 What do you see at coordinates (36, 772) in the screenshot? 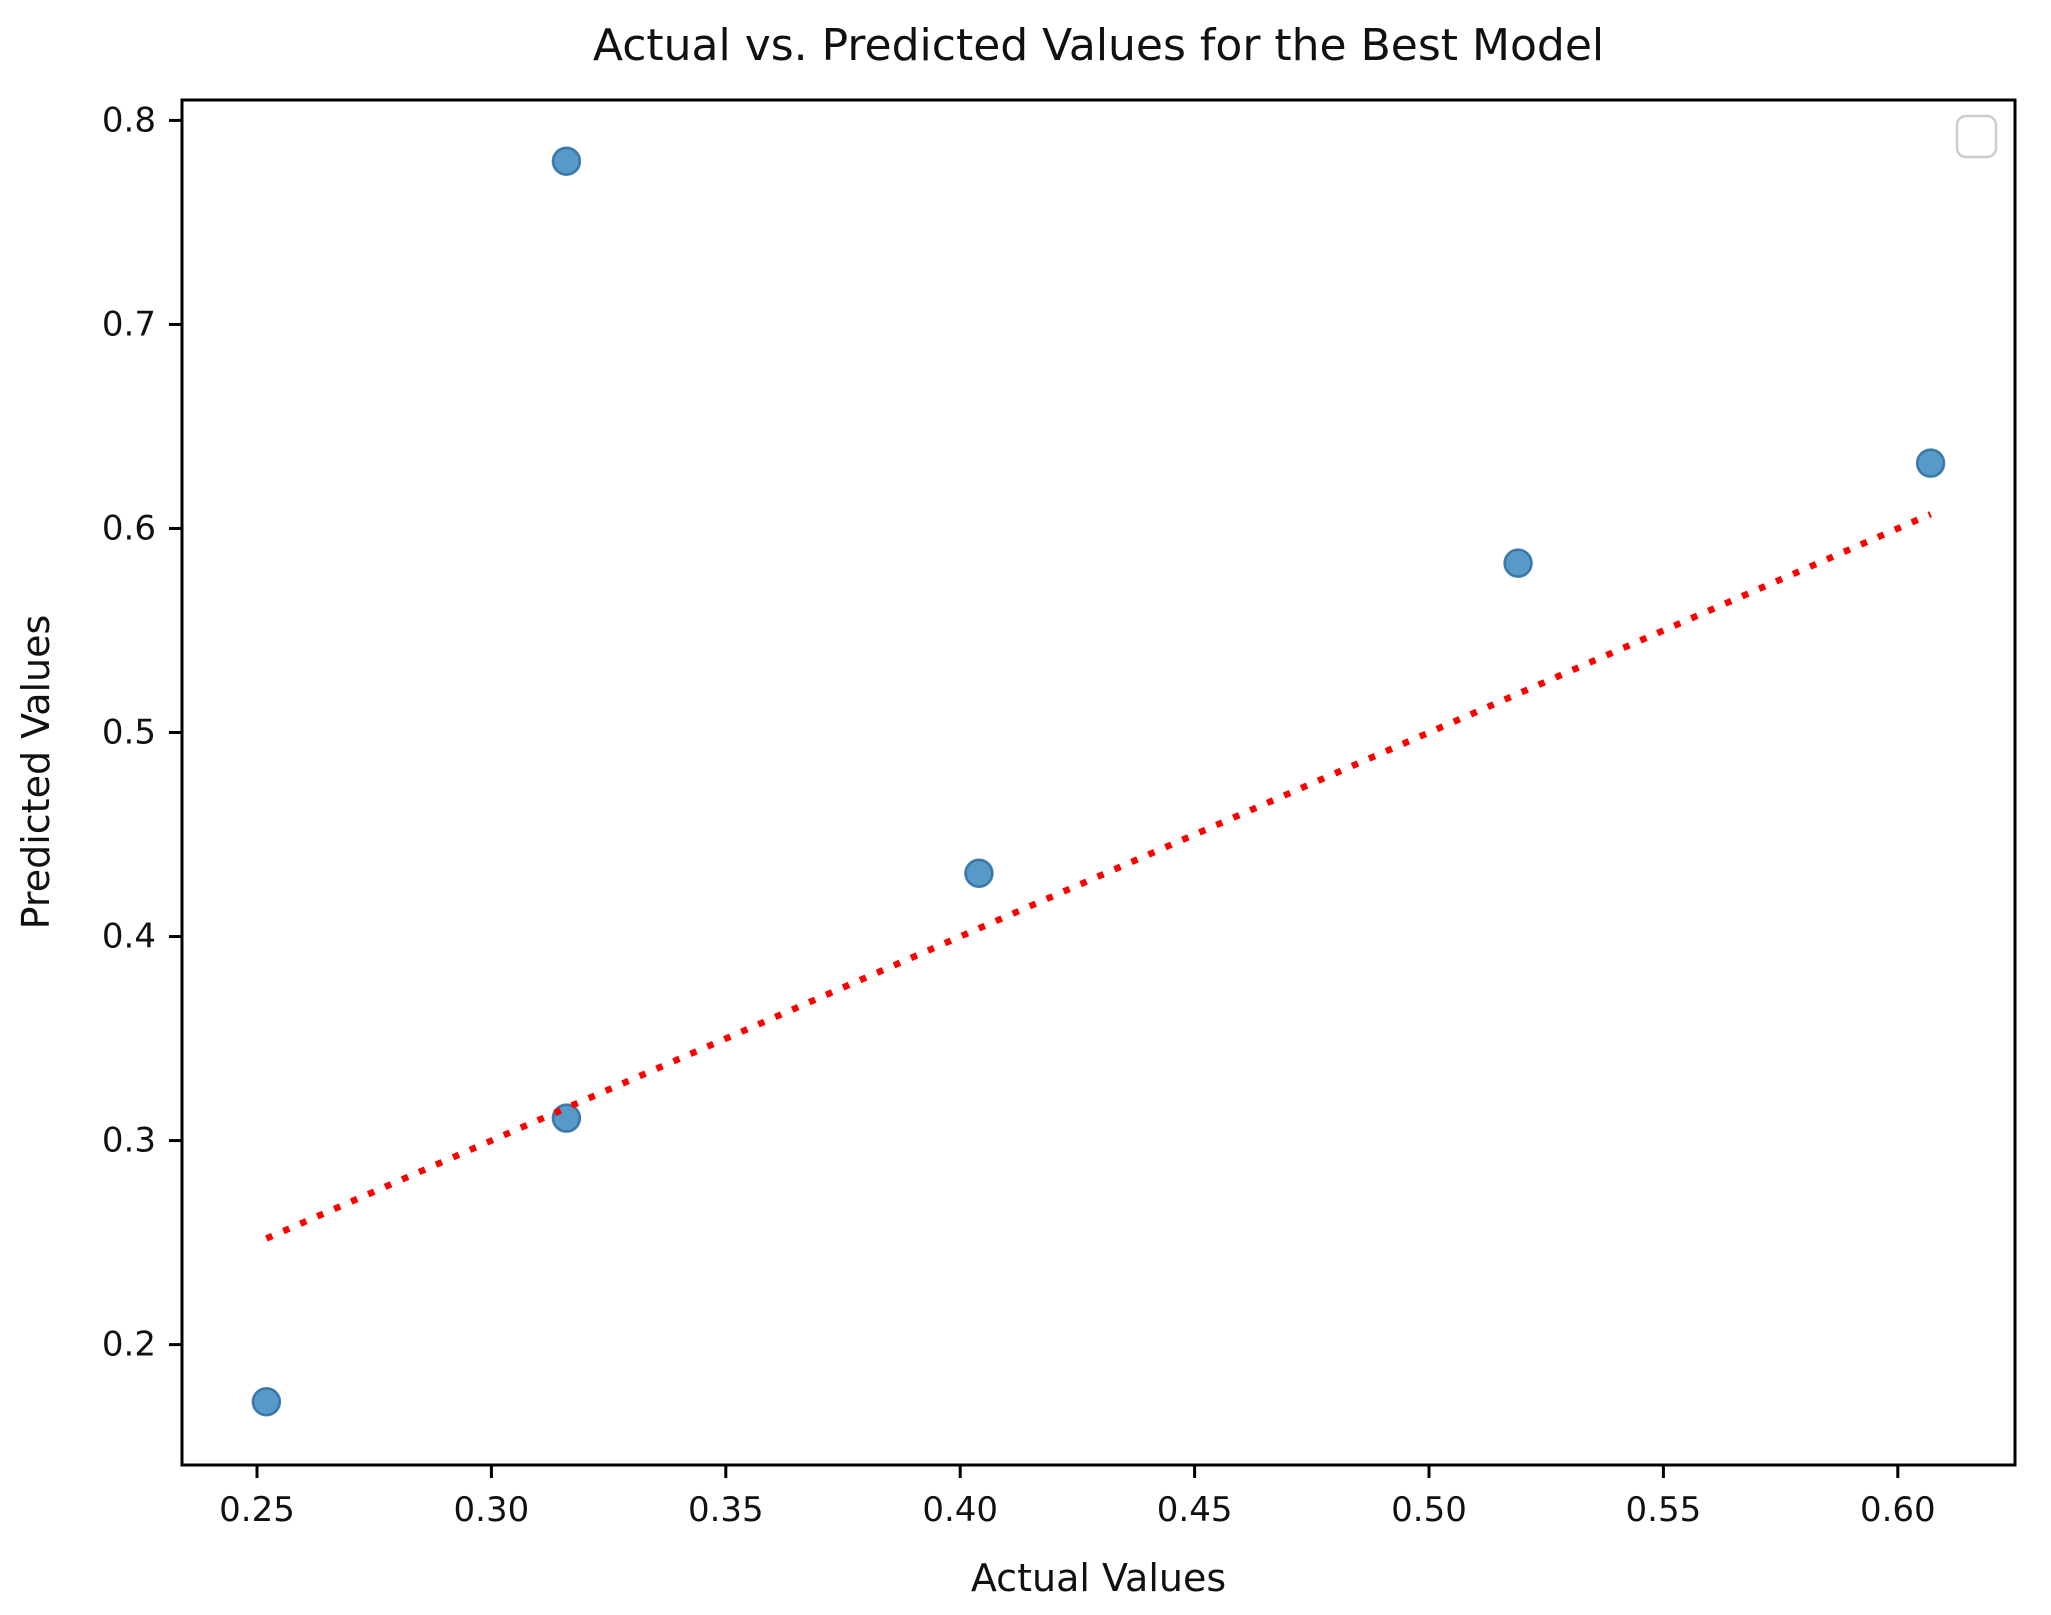
I see `y-axis-label: Predicted Values` at bounding box center [36, 772].